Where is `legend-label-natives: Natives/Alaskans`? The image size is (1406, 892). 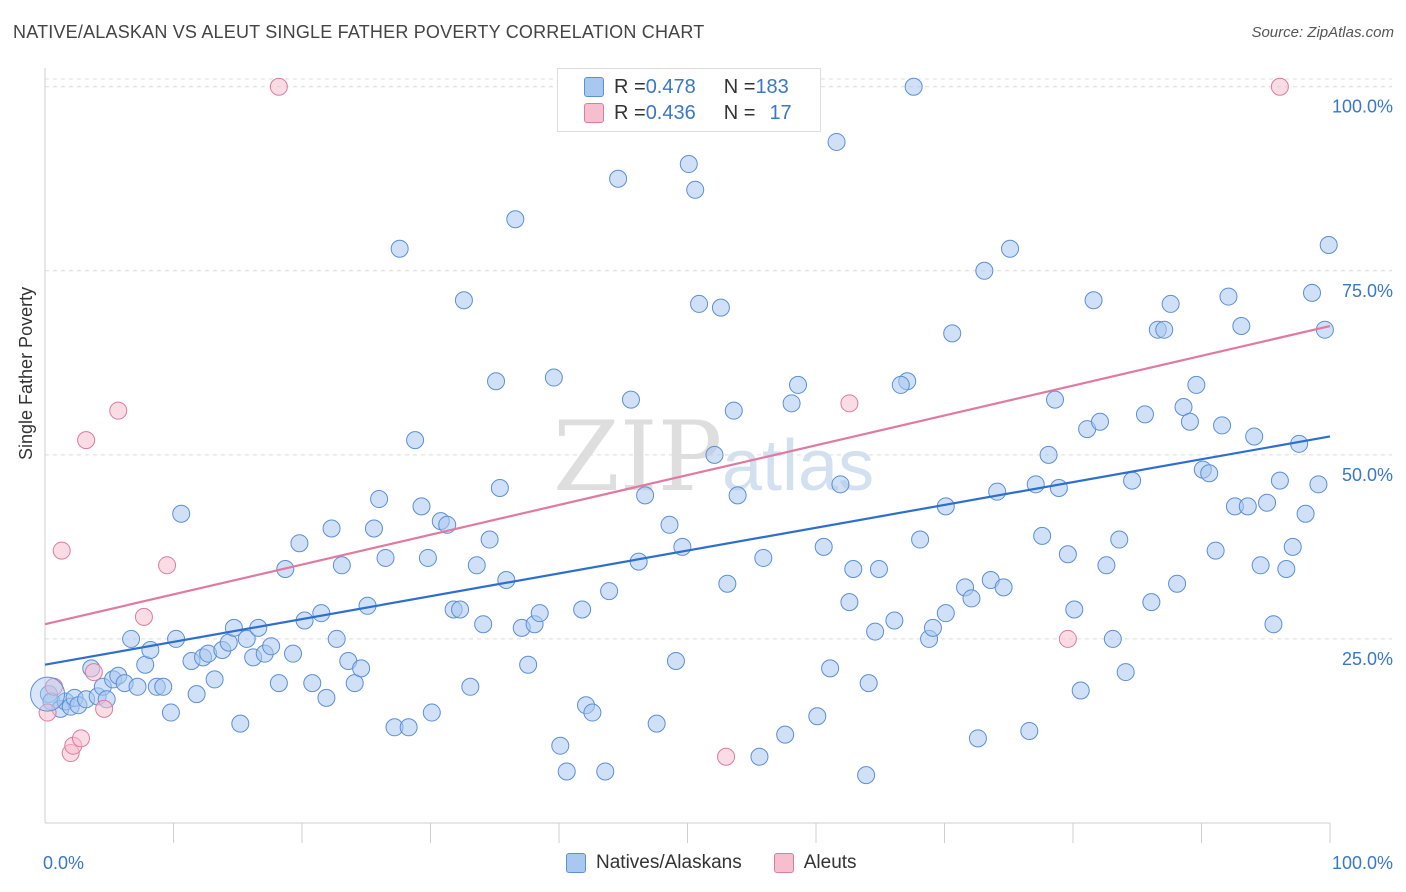
legend-label-natives: Natives/Alaskans is located at coordinates (669, 862).